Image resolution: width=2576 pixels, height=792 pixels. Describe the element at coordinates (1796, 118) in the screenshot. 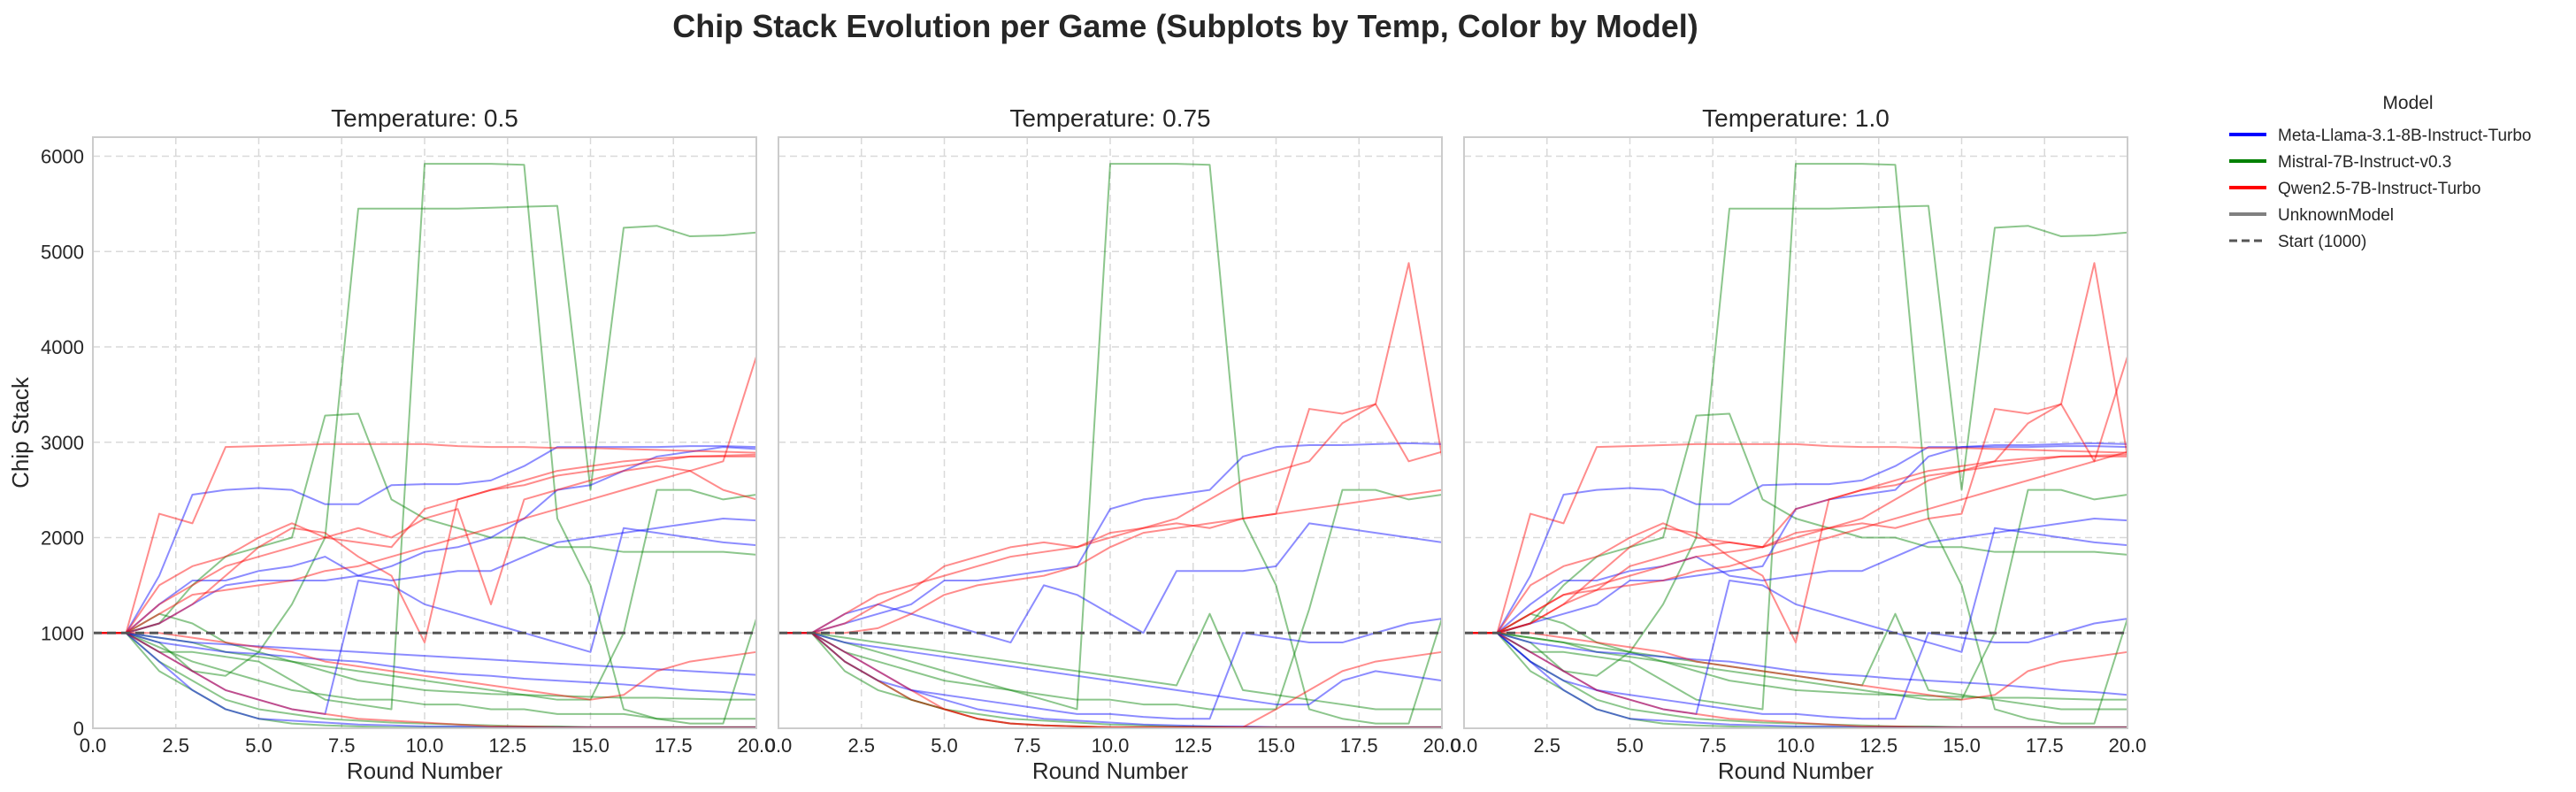

I see `subplot-title: Temperature: 1.0` at that location.